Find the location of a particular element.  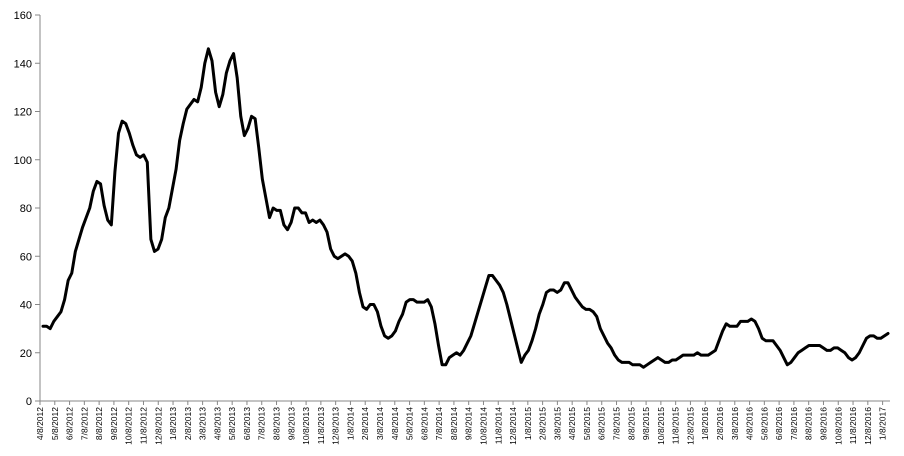

x-tick-label: 6/8/2016 is located at coordinates (779, 423).